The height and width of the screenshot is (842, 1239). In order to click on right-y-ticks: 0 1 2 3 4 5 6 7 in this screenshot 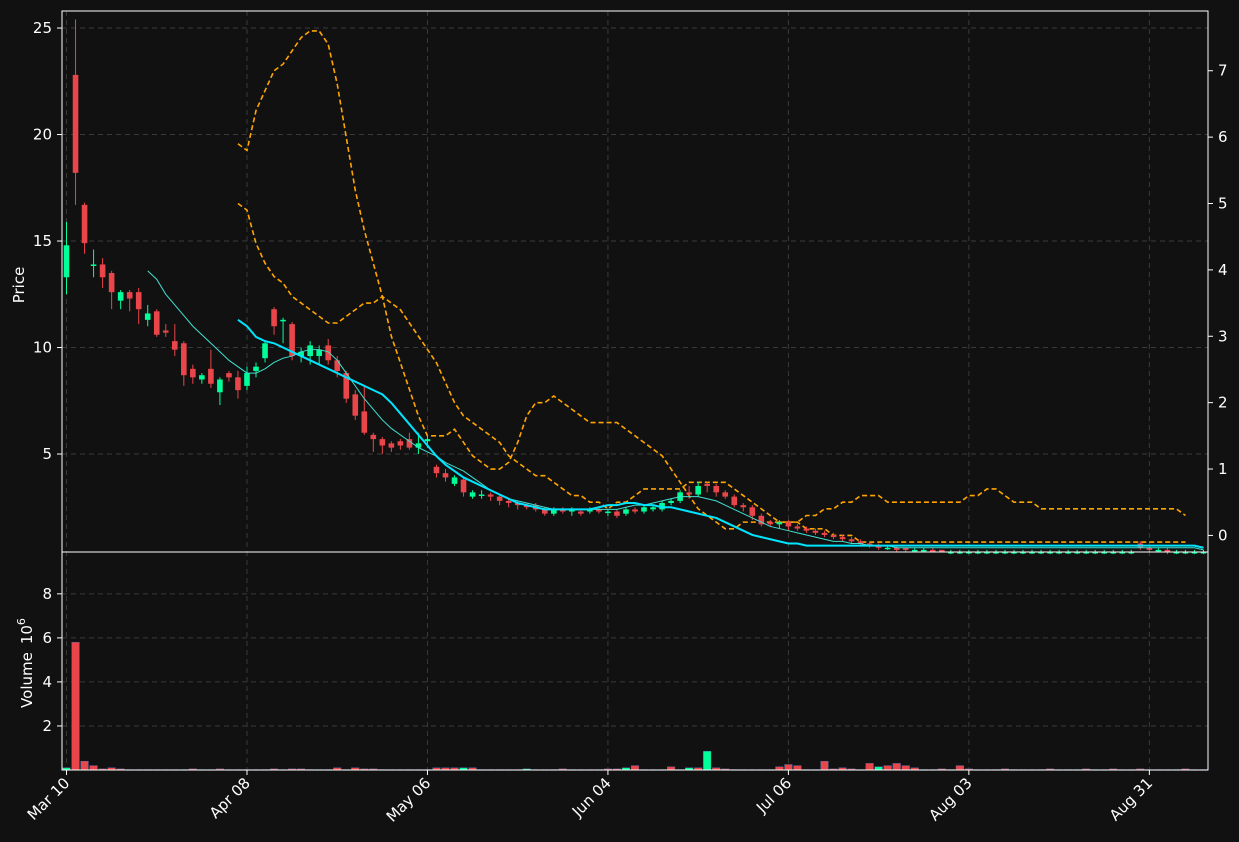, I will do `click(1218, 303)`.